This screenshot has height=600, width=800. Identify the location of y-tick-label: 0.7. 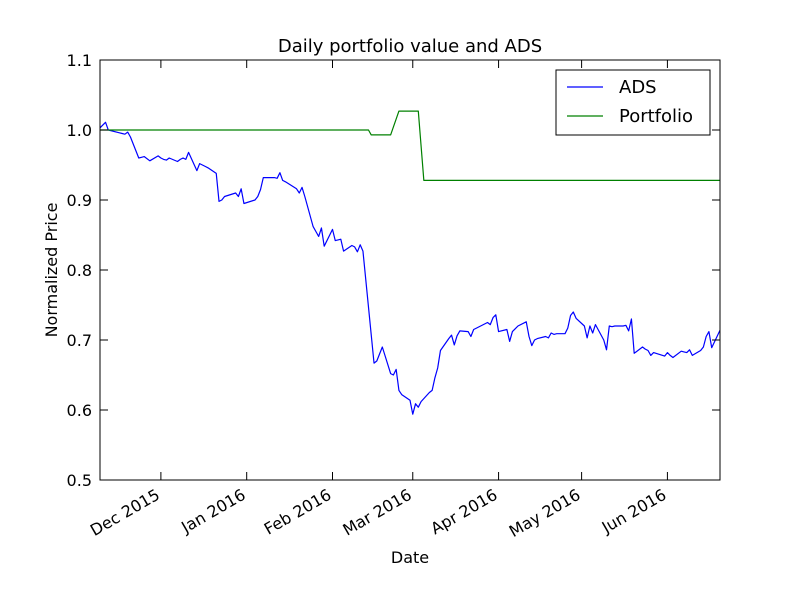
(79, 340).